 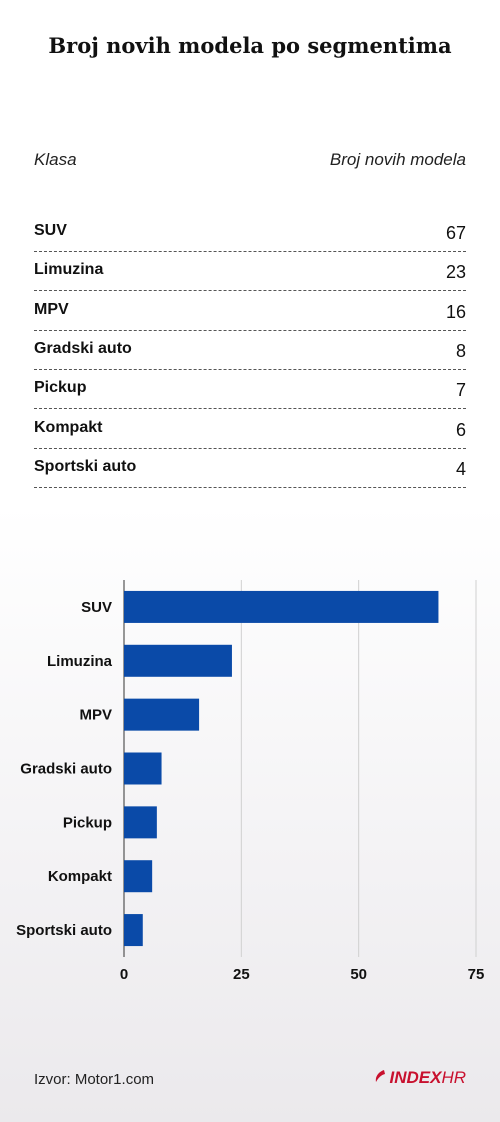 I want to click on table-row: Kompakt 6, so click(x=250, y=429).